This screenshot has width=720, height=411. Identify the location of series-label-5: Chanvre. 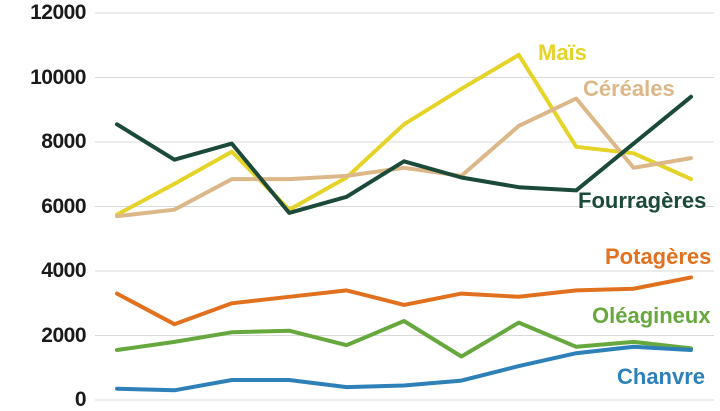
(661, 376).